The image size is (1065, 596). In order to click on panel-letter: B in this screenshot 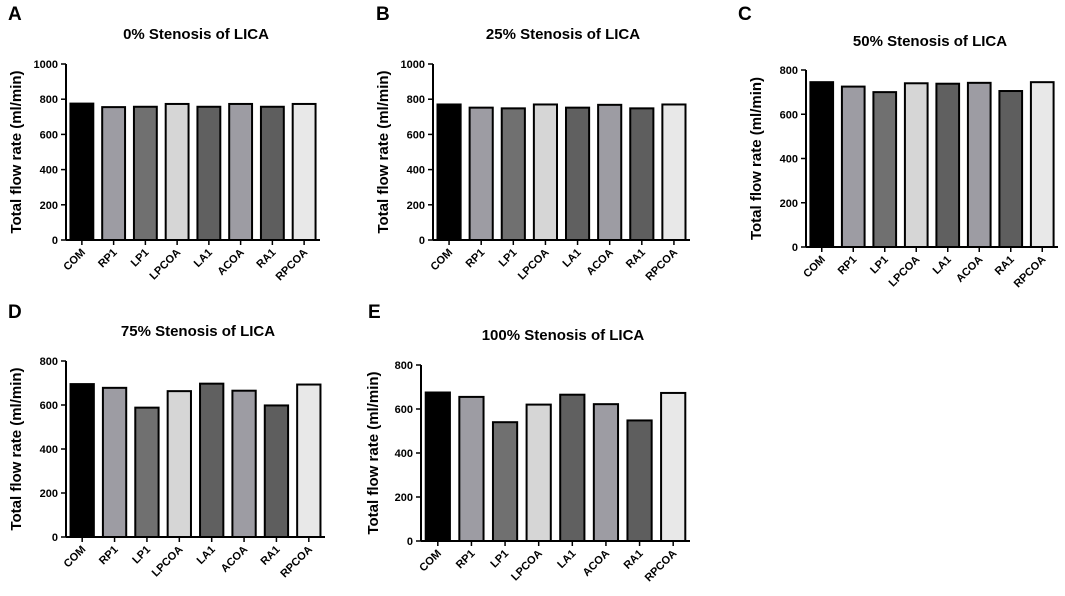, I will do `click(383, 14)`.